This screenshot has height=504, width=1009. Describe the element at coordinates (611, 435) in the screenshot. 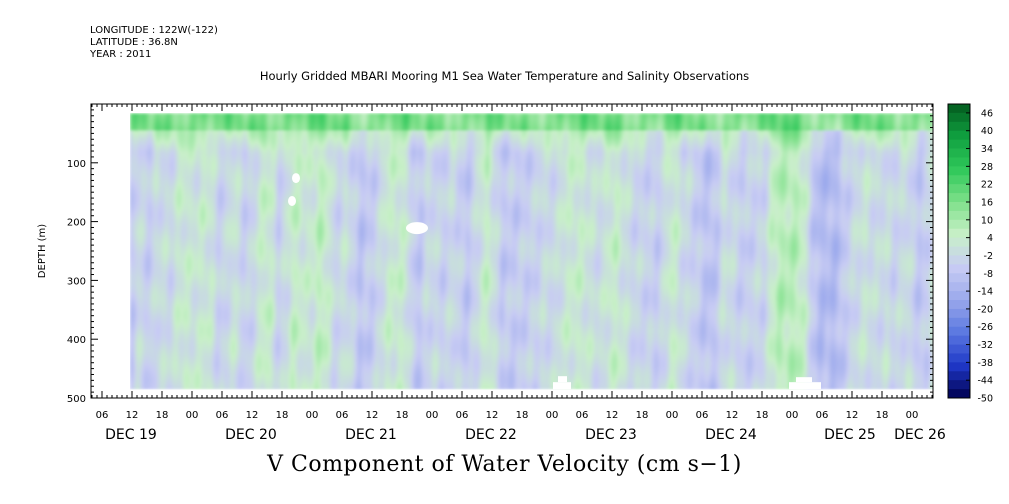

I see `day-label: DEC 23` at that location.